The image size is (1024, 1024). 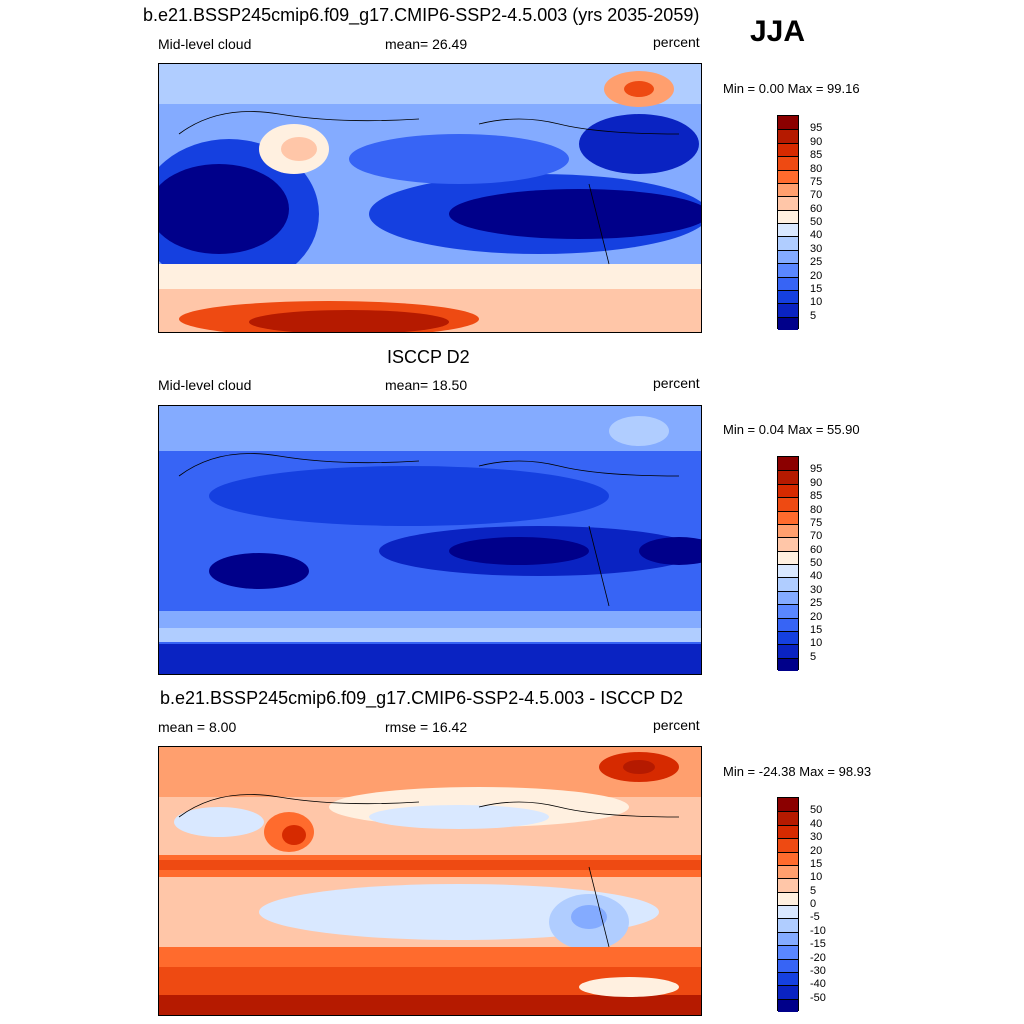 I want to click on colorbar-tick-label: 0, so click(x=813, y=904).